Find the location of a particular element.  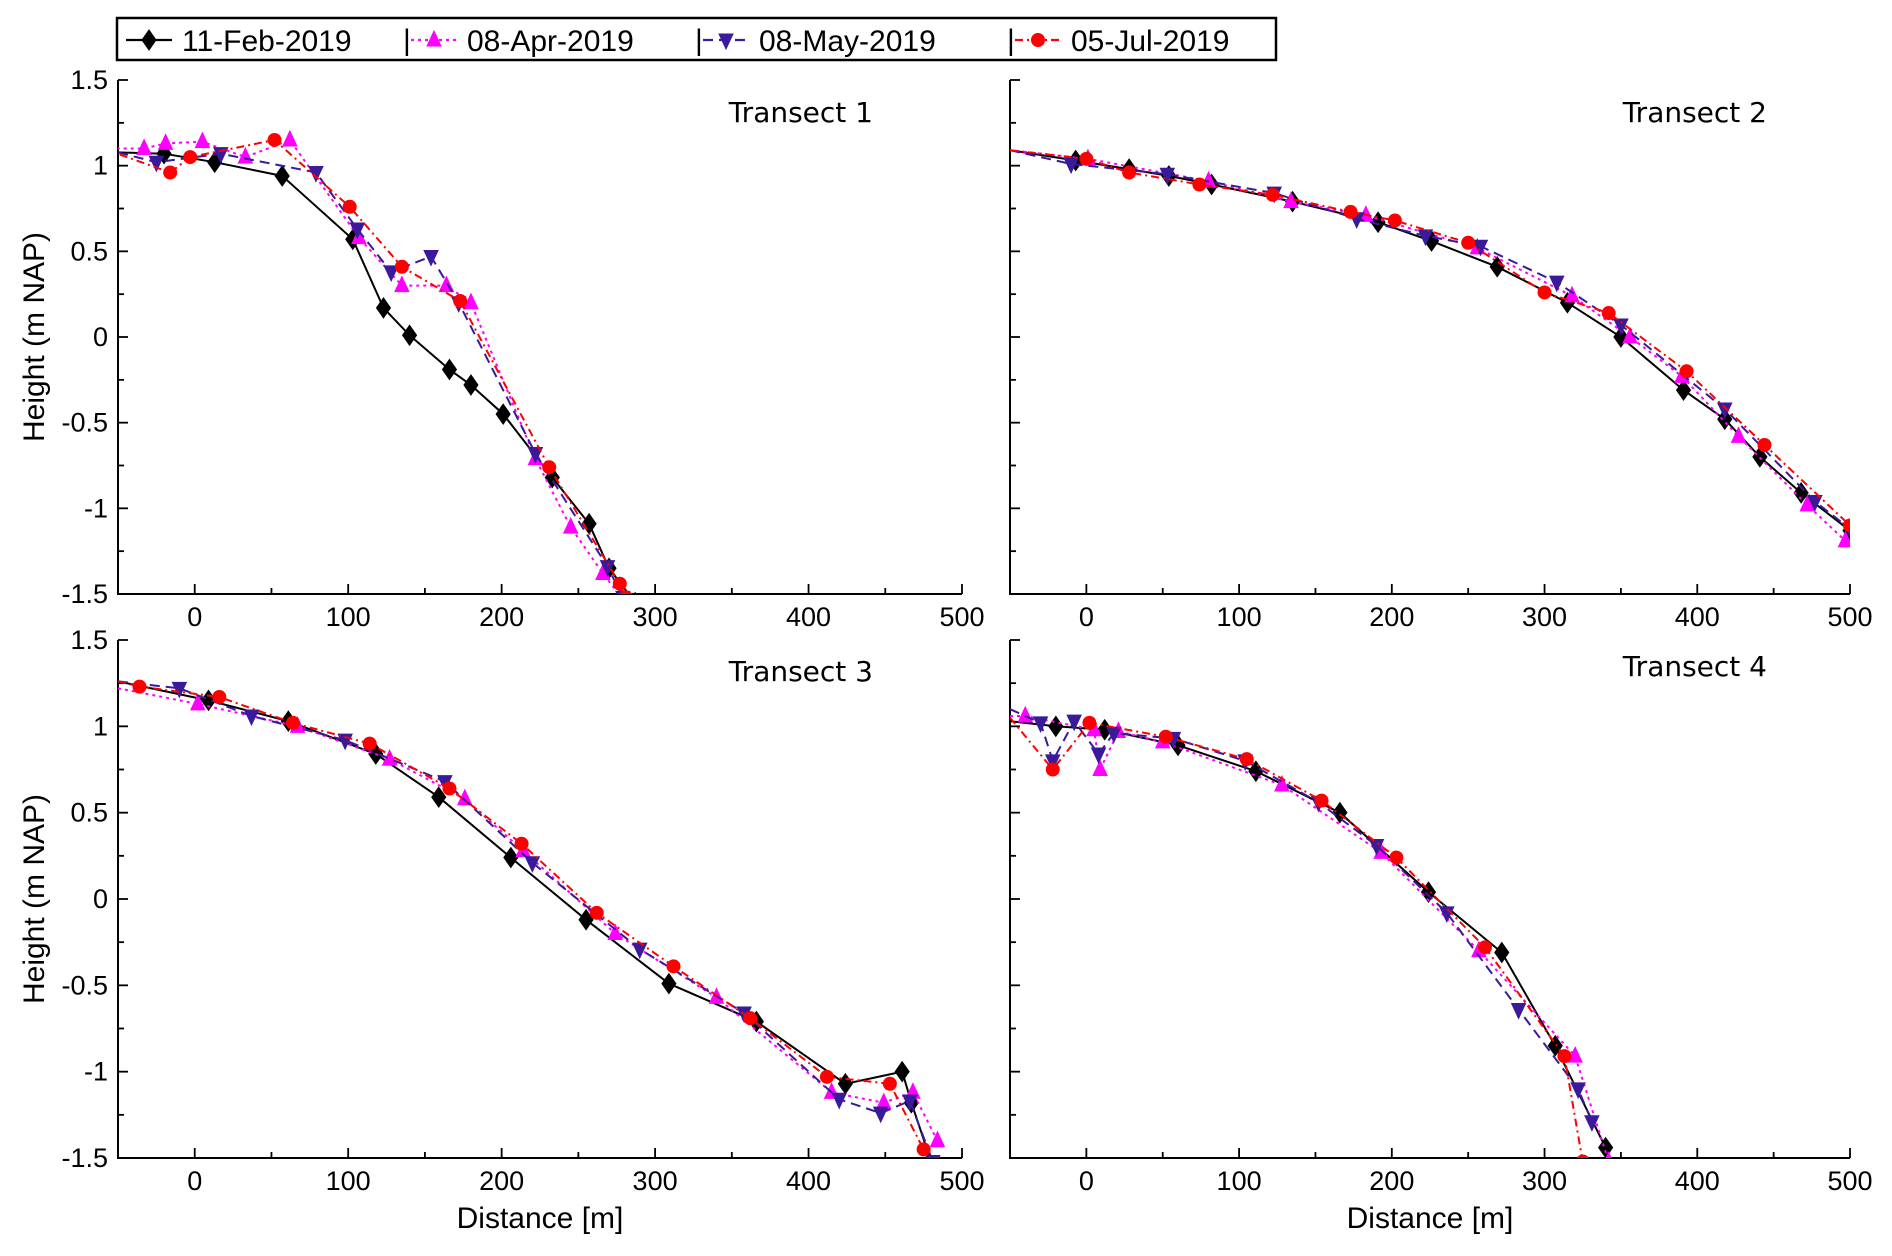

legend-marker-triangle-up is located at coordinates (434, 38).